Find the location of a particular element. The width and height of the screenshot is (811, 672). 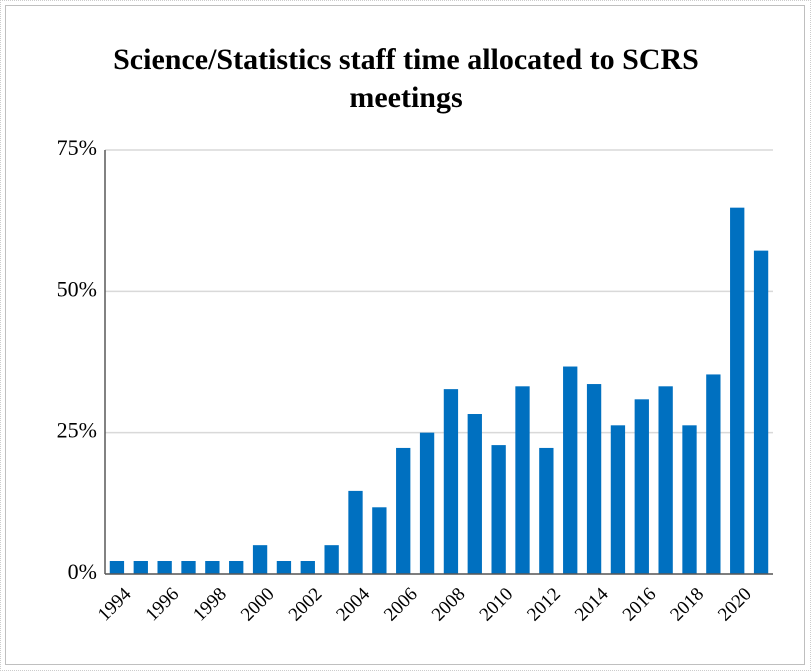

x-tick-label: 2008 is located at coordinates (449, 605).